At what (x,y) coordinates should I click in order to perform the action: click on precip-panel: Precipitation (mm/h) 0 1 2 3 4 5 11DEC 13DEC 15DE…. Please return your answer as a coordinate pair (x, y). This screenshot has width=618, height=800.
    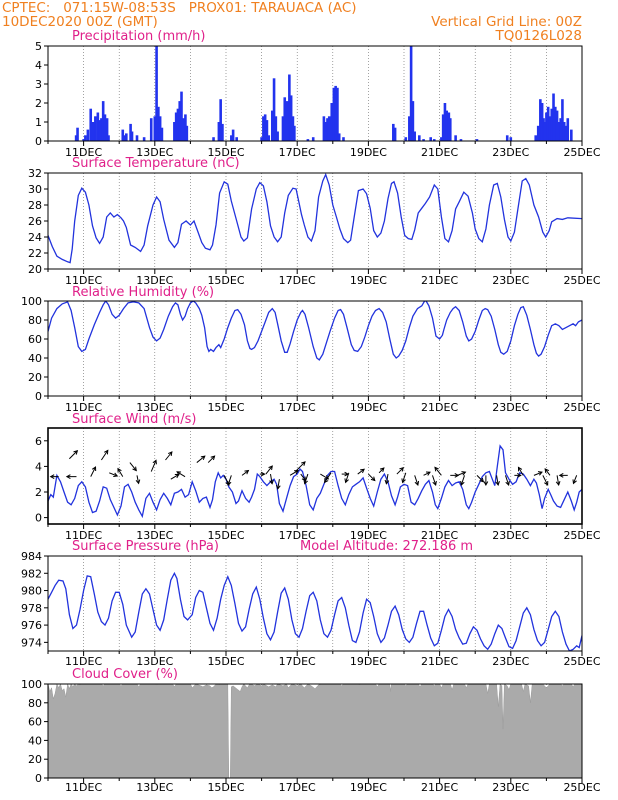
    Looking at the image, I should click on (318, 94).